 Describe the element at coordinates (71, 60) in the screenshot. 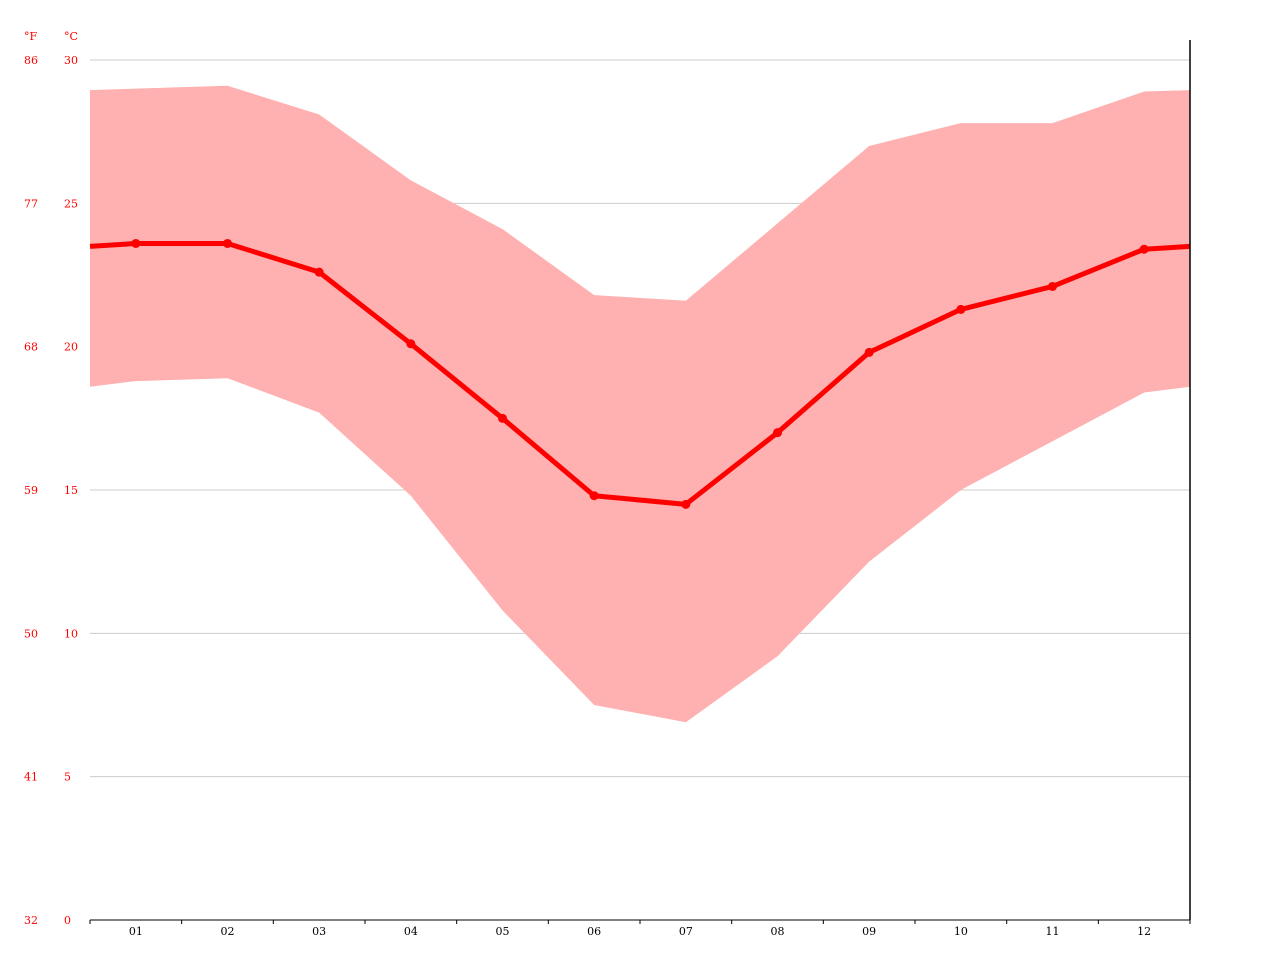

I see `y-tick-label-celsius: 30` at that location.